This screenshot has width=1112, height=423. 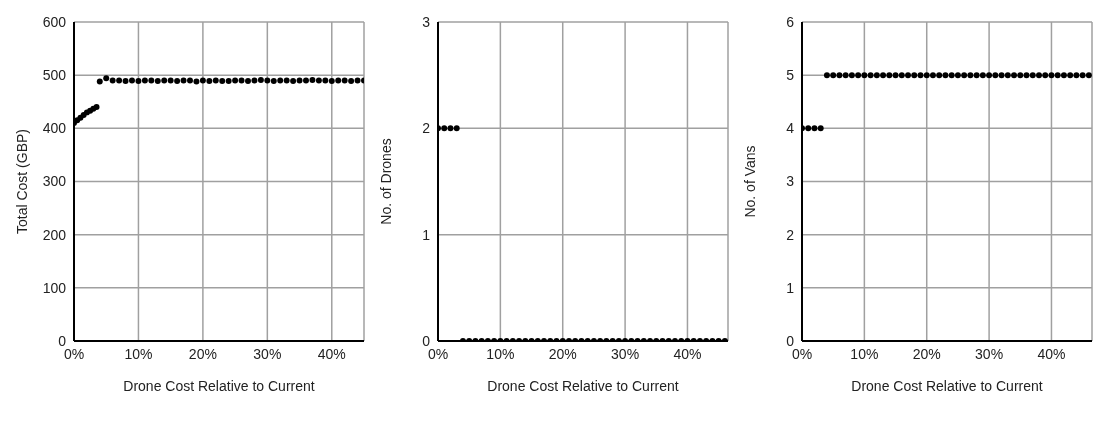 What do you see at coordinates (790, 75) in the screenshot?
I see `y-tick-label: 5` at bounding box center [790, 75].